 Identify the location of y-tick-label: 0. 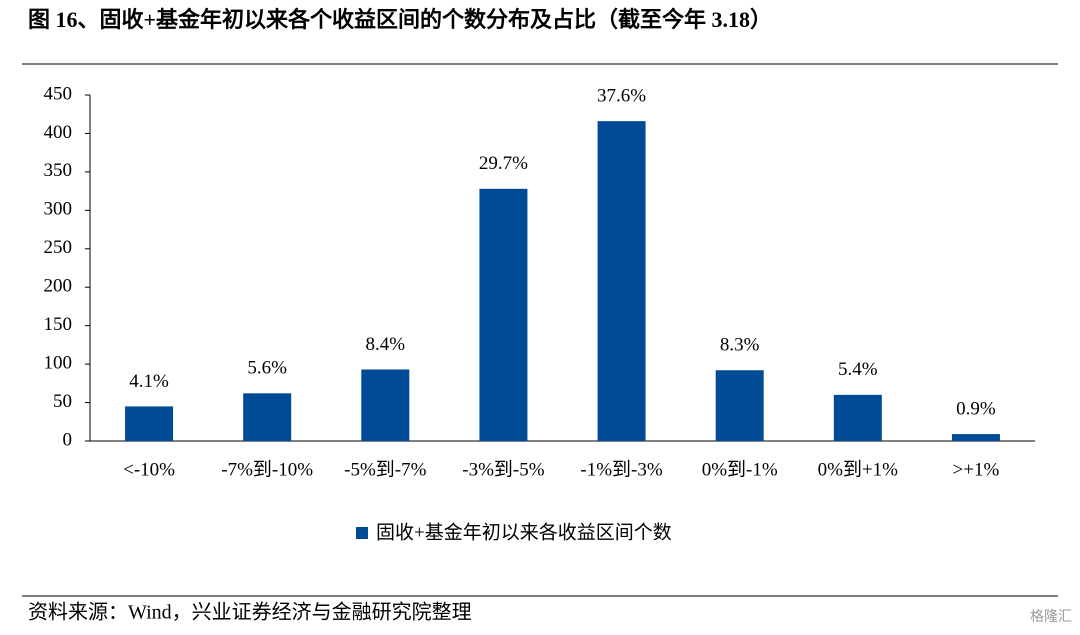
(68, 439).